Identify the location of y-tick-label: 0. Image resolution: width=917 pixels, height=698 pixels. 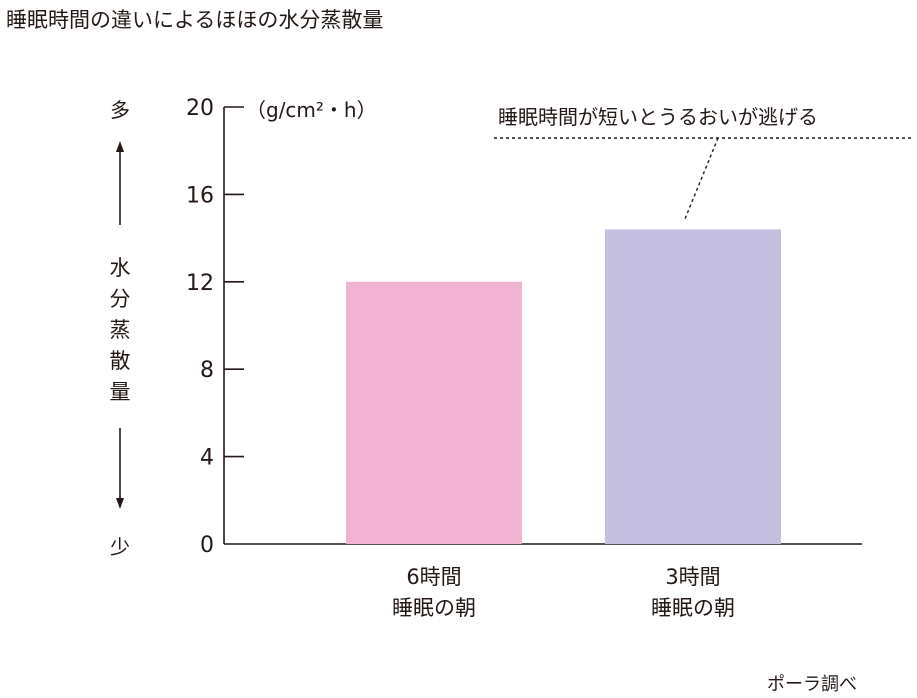
(207, 545).